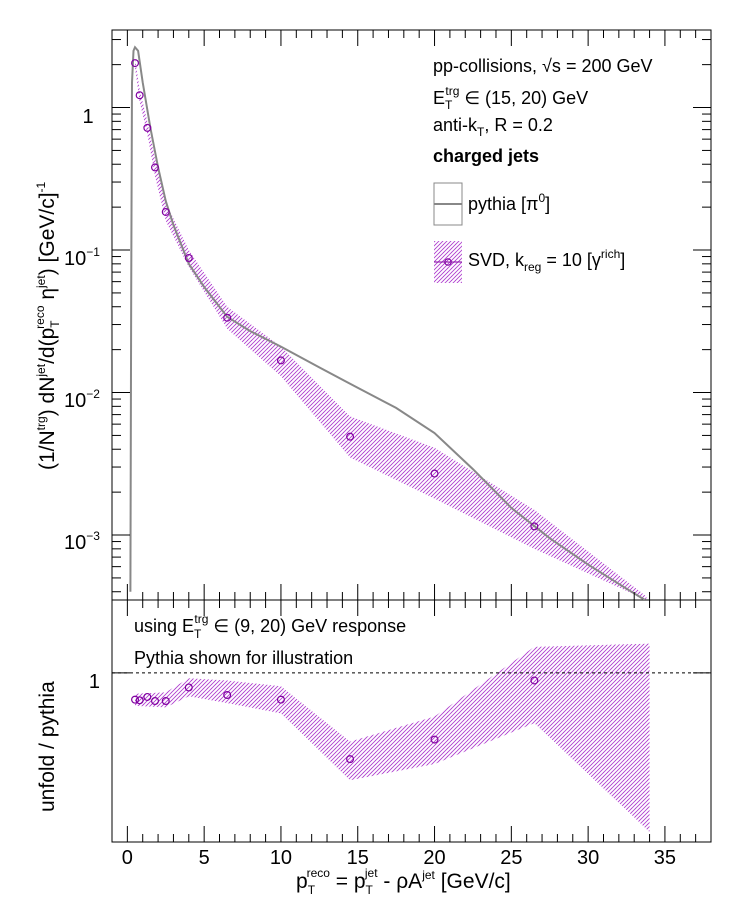 This screenshot has width=748, height=924. Describe the element at coordinates (270, 626) in the screenshot. I see `annotation-response: using ETtrg ∈ (9, 20) GeV response` at that location.